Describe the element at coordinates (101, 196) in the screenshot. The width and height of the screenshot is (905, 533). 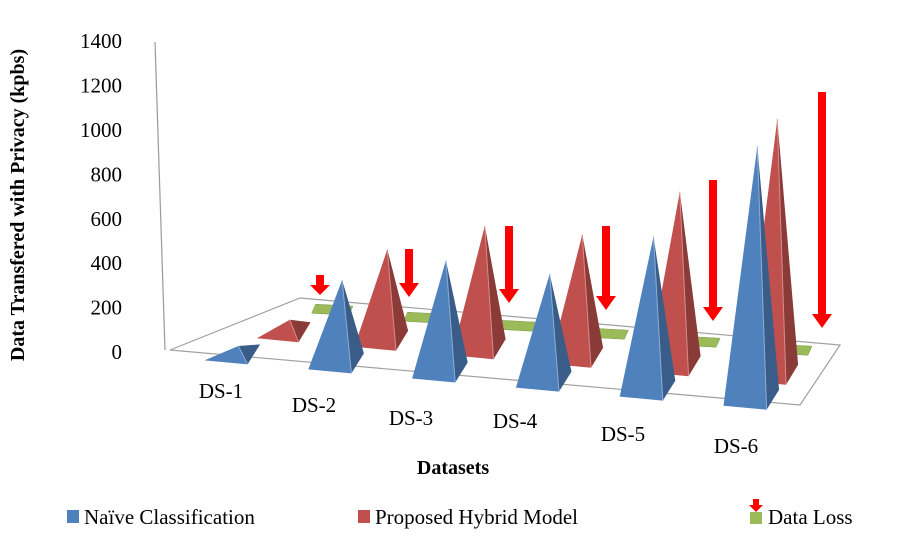
I see `y-axis-ticks: 0 200 400 600 800 1000 1200 1400` at that location.